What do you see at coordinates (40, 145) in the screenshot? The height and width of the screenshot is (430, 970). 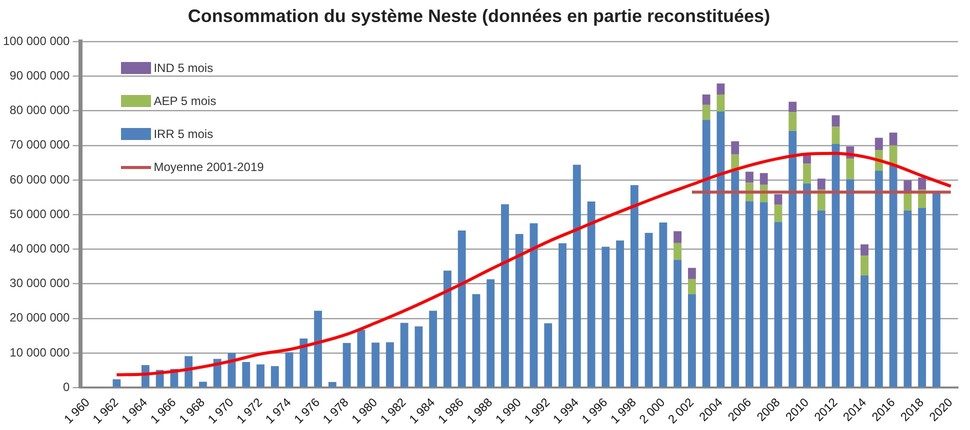 I see `y-tick-label: 70 000 000` at bounding box center [40, 145].